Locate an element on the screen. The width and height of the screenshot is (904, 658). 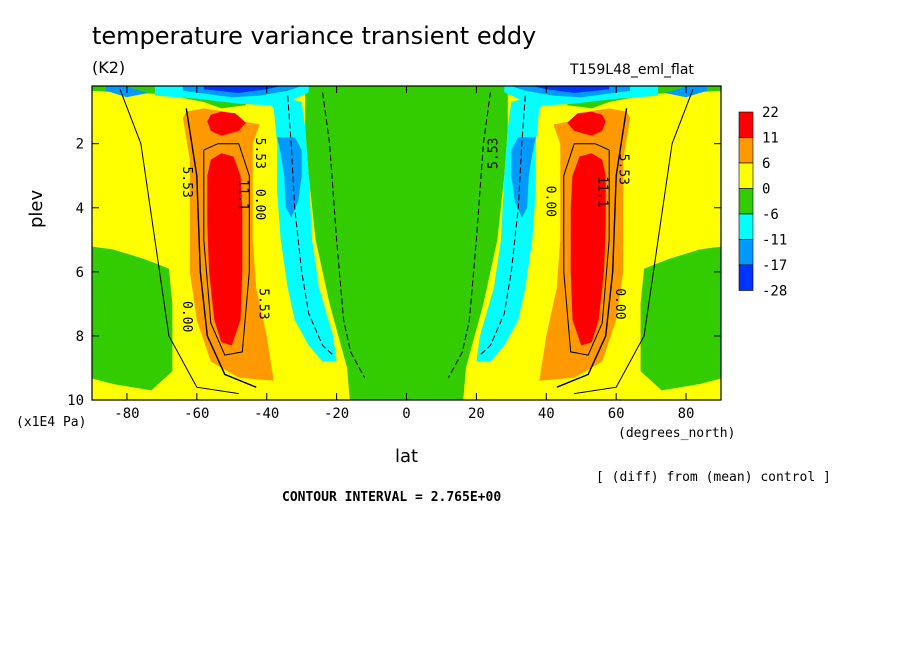
diff-note: [ (diff) from (mean) control ] is located at coordinates (713, 477).